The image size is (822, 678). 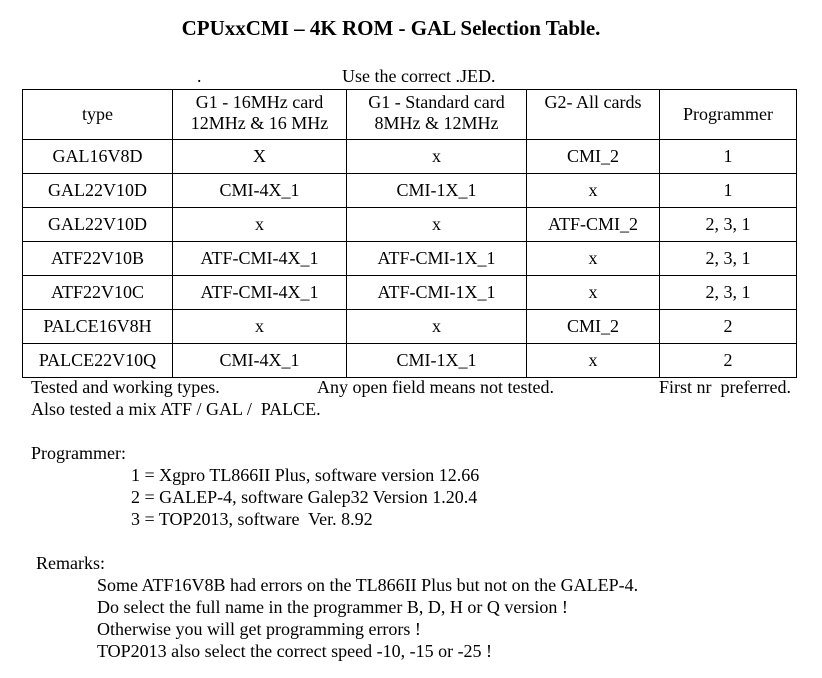 I want to click on header-programmer-line1: Programmer, so click(x=728, y=114).